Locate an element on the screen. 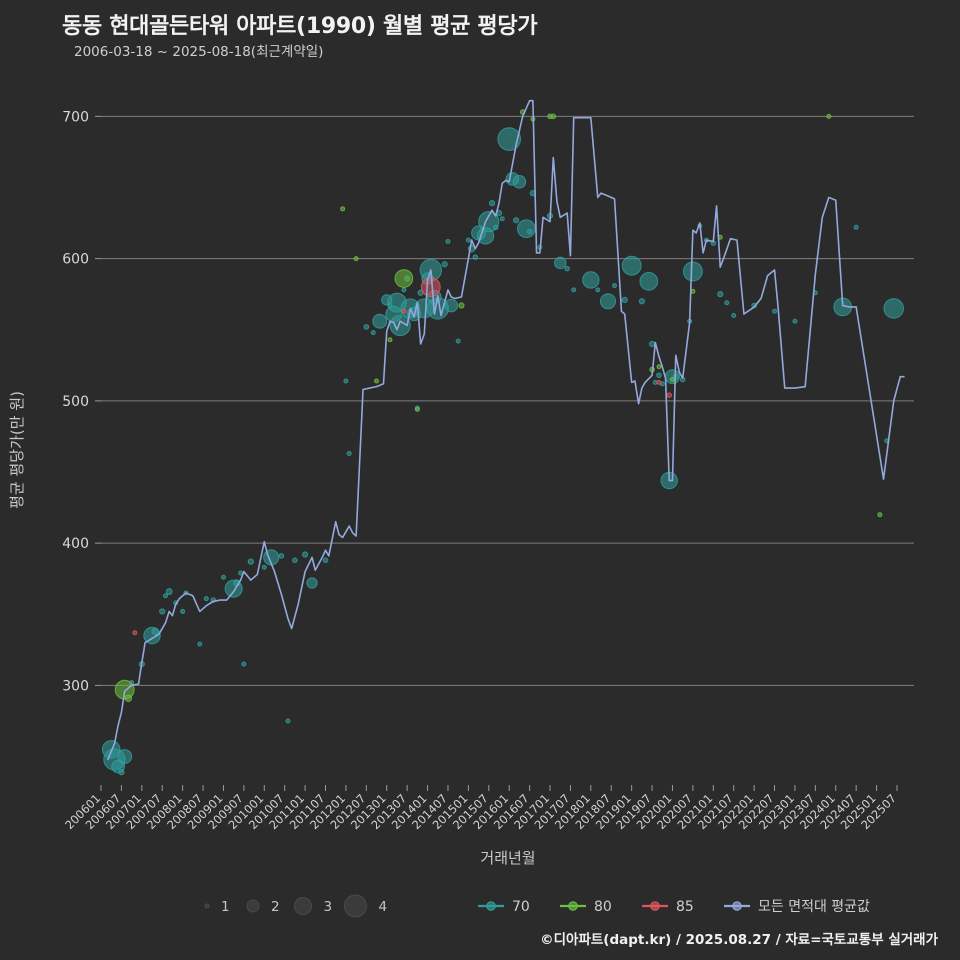 Image resolution: width=960 pixels, height=960 pixels. x-axis-label: 거래년월 is located at coordinates (507, 858).